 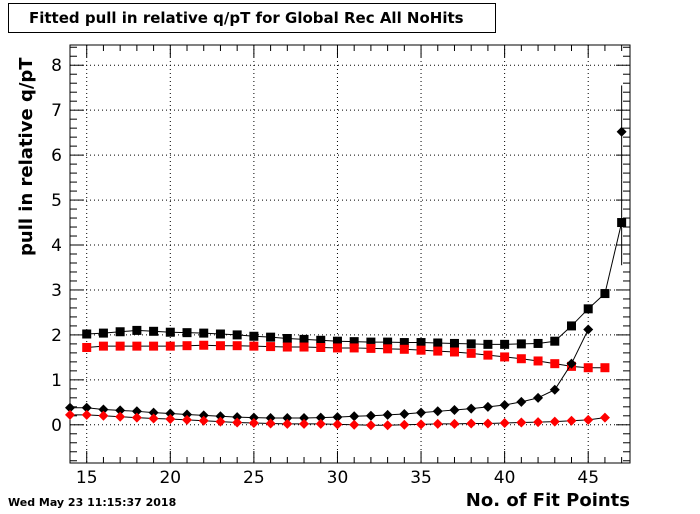 What do you see at coordinates (92, 502) in the screenshot?
I see `timestamp: Wed May 23 11:15:37 2018` at bounding box center [92, 502].